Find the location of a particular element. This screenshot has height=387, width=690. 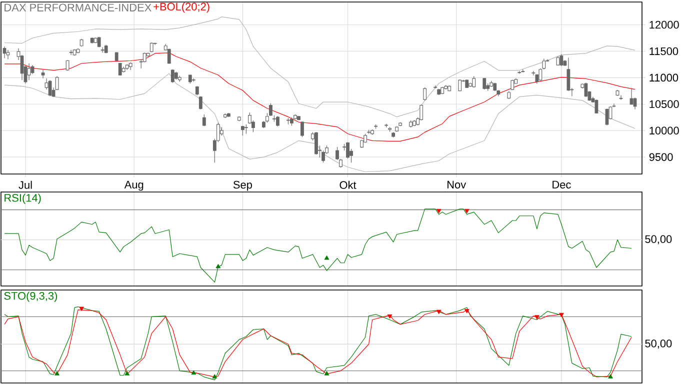

y-tick-label: 10500 is located at coordinates (664, 104).